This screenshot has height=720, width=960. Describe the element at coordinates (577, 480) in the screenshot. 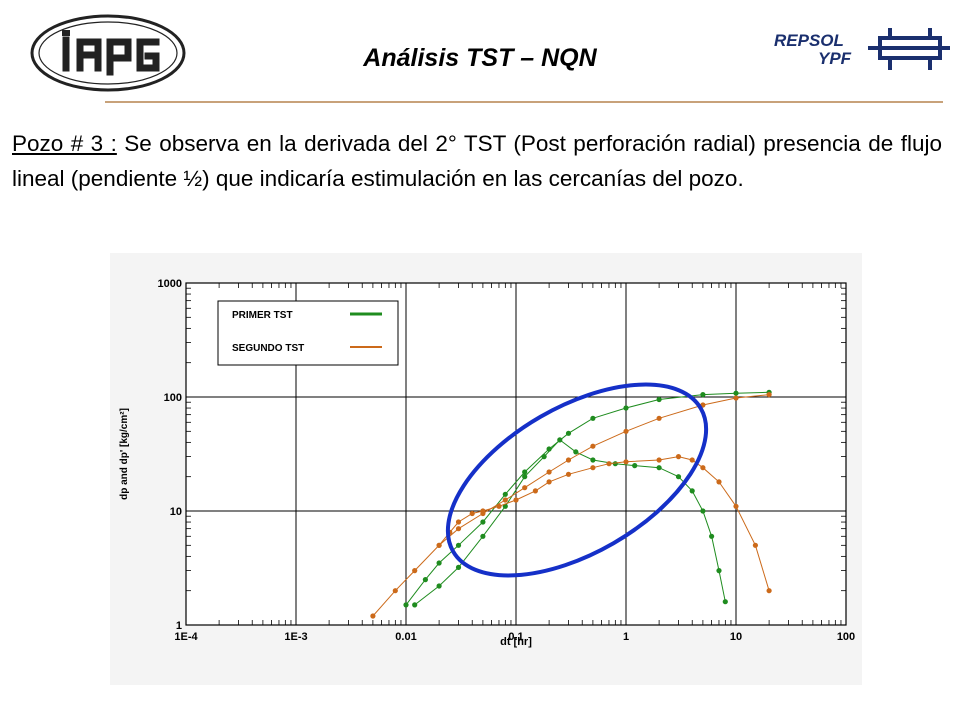

I see `highlight-ellipse` at that location.